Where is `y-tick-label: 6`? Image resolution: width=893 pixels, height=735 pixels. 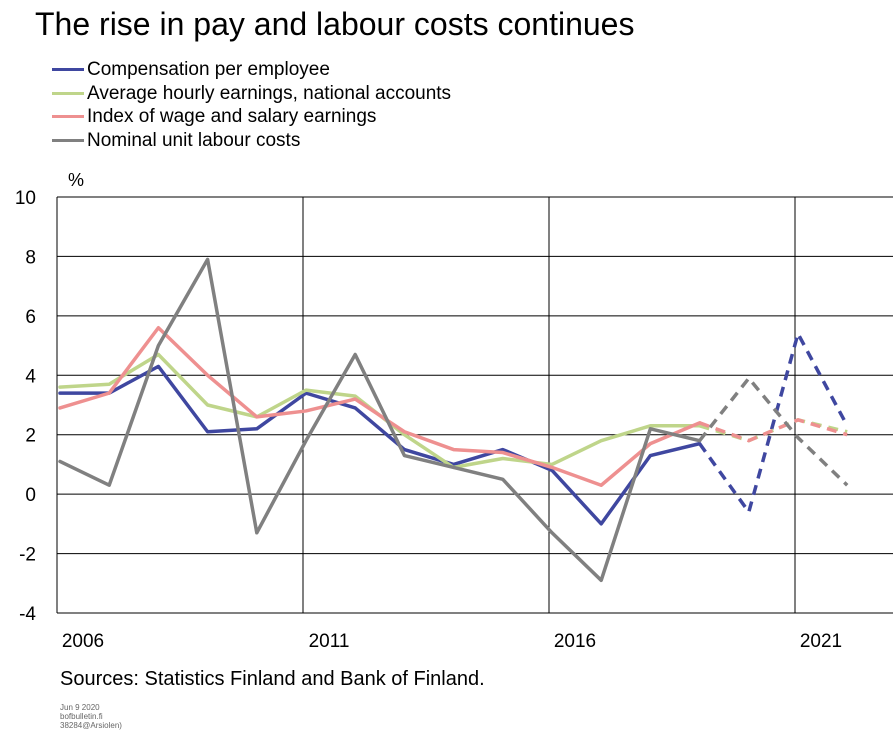
y-tick-label: 6 is located at coordinates (30, 317).